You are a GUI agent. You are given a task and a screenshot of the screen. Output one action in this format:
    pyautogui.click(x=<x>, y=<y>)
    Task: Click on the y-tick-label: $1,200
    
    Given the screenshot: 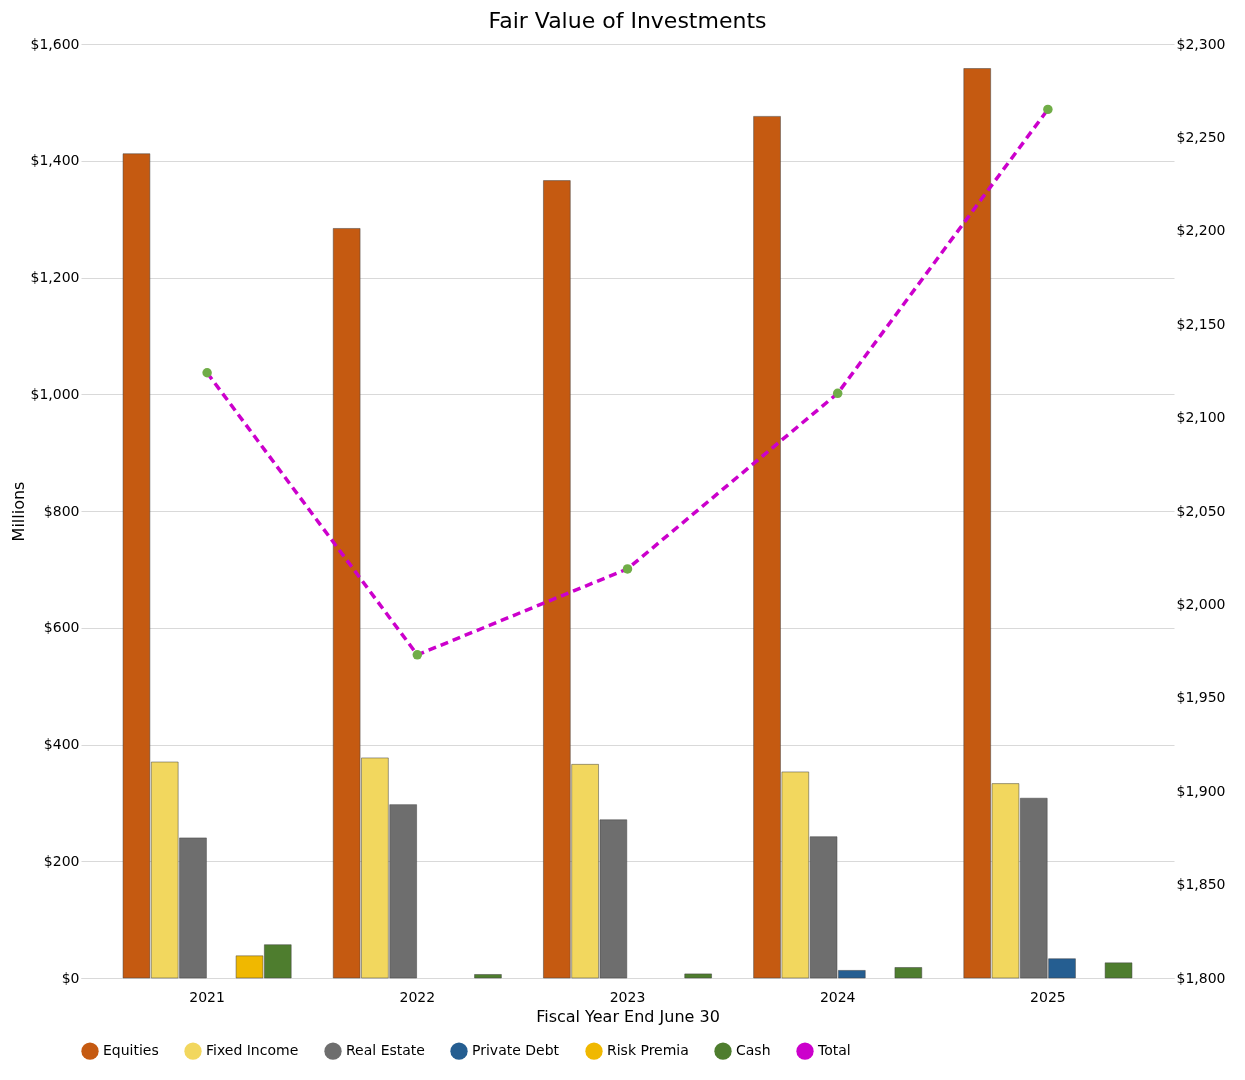 What is the action you would take?
    pyautogui.click(x=55, y=277)
    